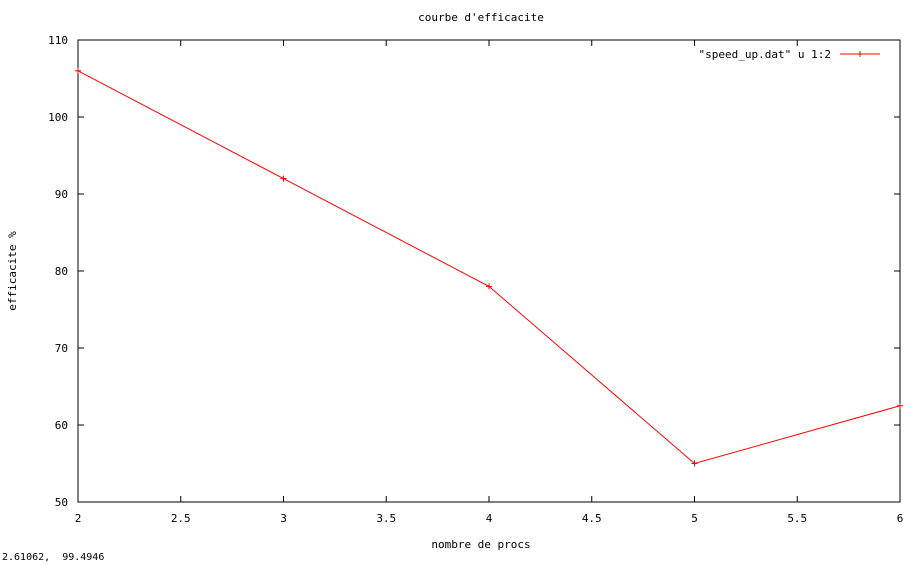  Describe the element at coordinates (78, 518) in the screenshot. I see `x-tick-label: 2` at that location.